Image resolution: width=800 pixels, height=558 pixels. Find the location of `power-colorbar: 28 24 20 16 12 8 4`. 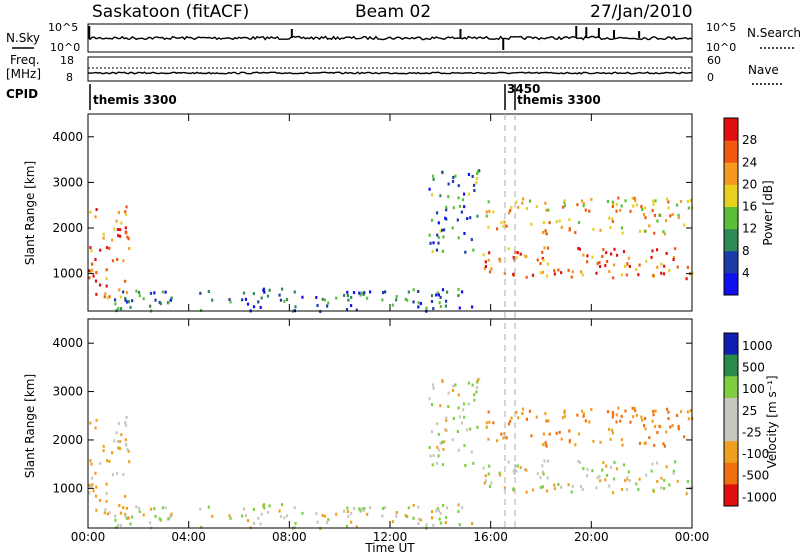

power-colorbar: 28 24 20 16 12 8 4 is located at coordinates (740, 206).